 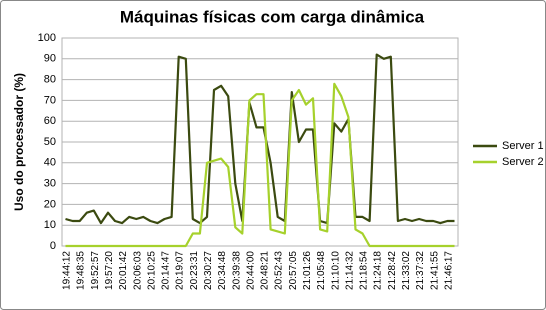 I want to click on x-tick-label: 21:24:18, so click(x=378, y=270).